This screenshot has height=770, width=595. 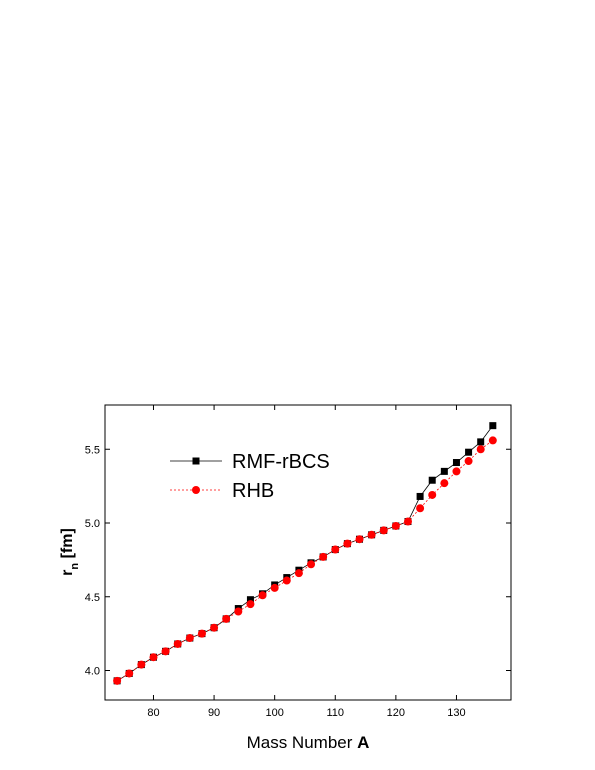 I want to click on x-label-text: Mass Number, so click(x=302, y=742).